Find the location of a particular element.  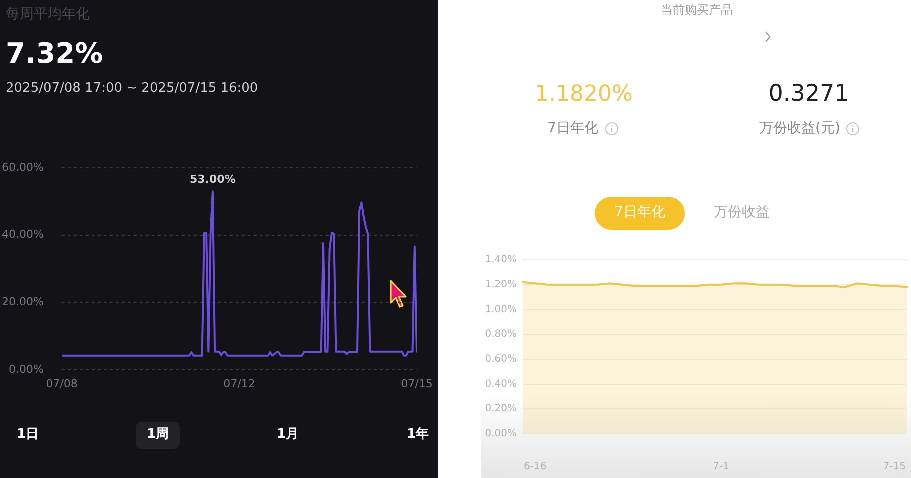

x-tick-label: 07/15 is located at coordinates (417, 383).